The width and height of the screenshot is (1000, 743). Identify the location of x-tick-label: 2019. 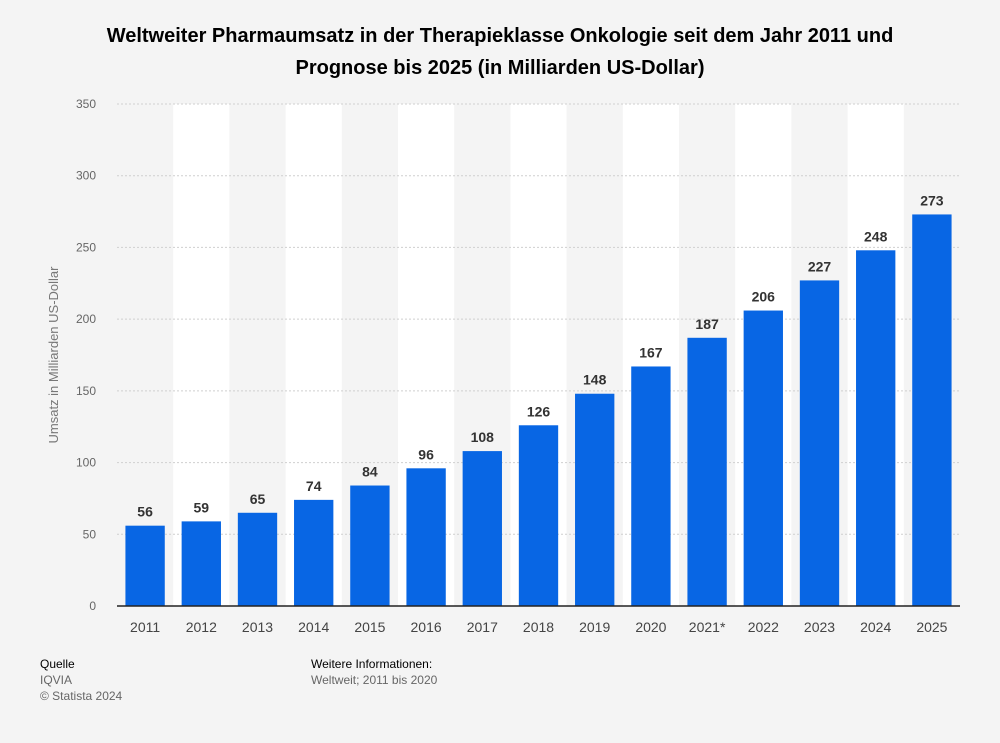
(594, 627).